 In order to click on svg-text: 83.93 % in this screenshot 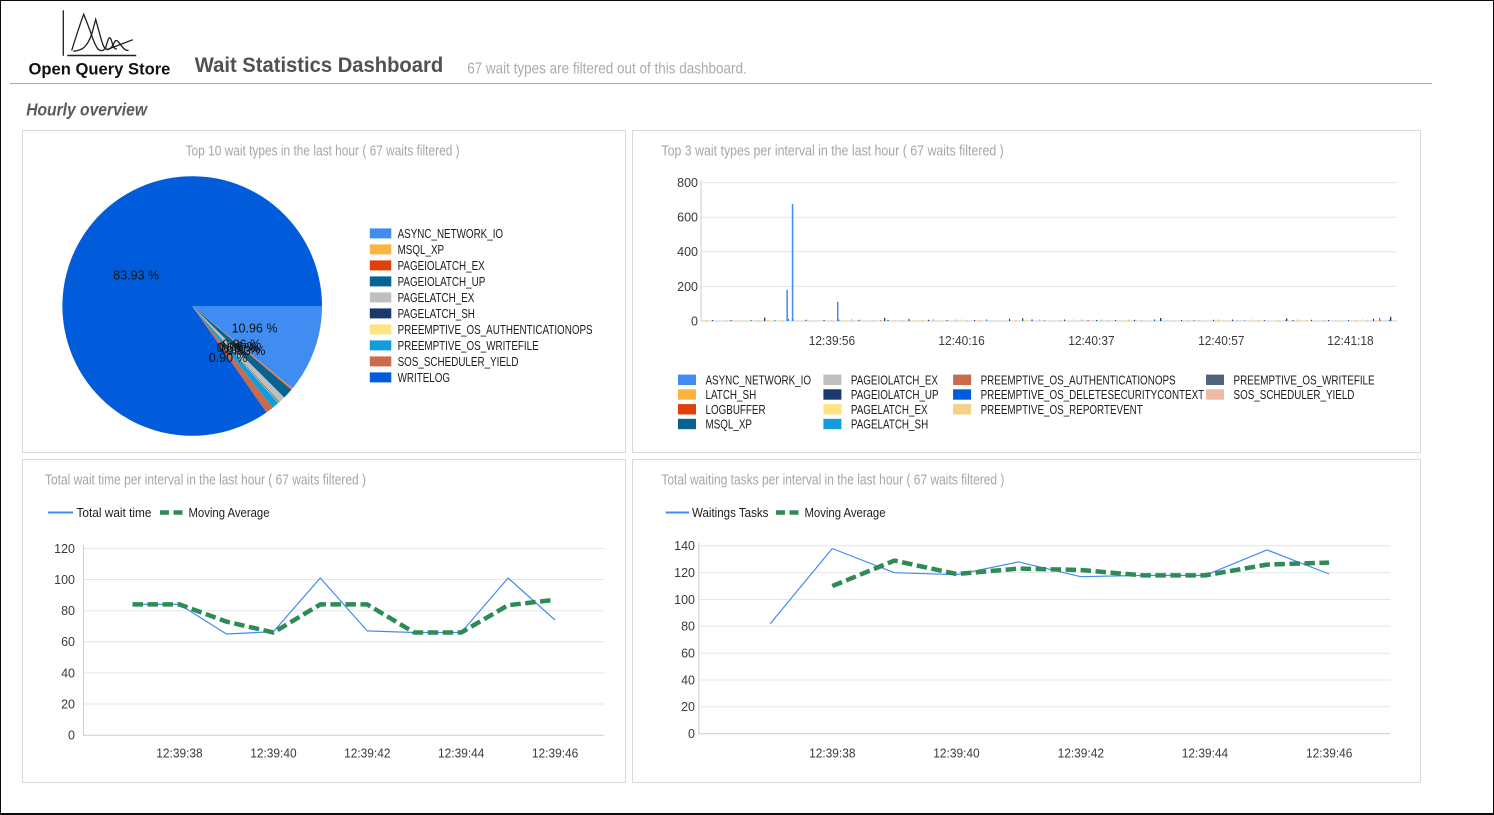, I will do `click(136, 275)`.